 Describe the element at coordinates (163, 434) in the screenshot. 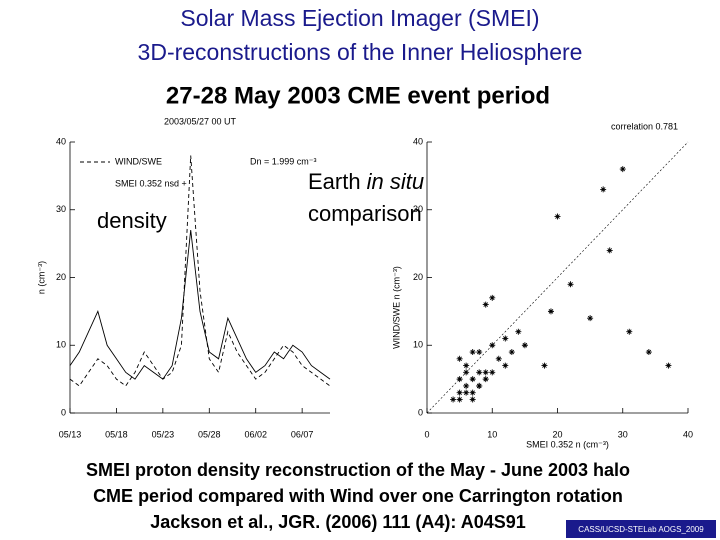

I see `x-tick-label: 05/23` at that location.